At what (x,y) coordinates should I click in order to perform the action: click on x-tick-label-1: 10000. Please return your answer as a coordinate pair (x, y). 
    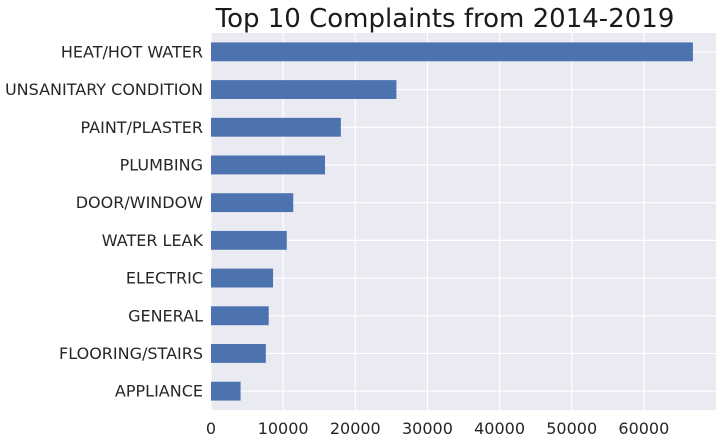
    Looking at the image, I should click on (283, 428).